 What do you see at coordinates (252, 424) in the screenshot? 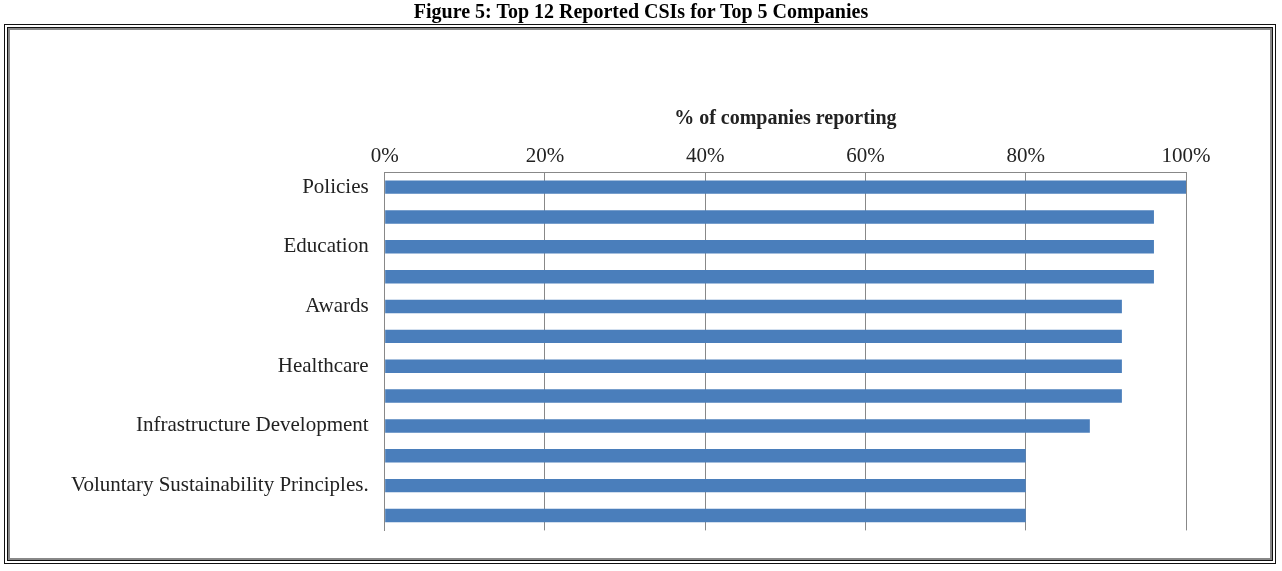
I see `y-tick-label: Infrastructure Development` at bounding box center [252, 424].